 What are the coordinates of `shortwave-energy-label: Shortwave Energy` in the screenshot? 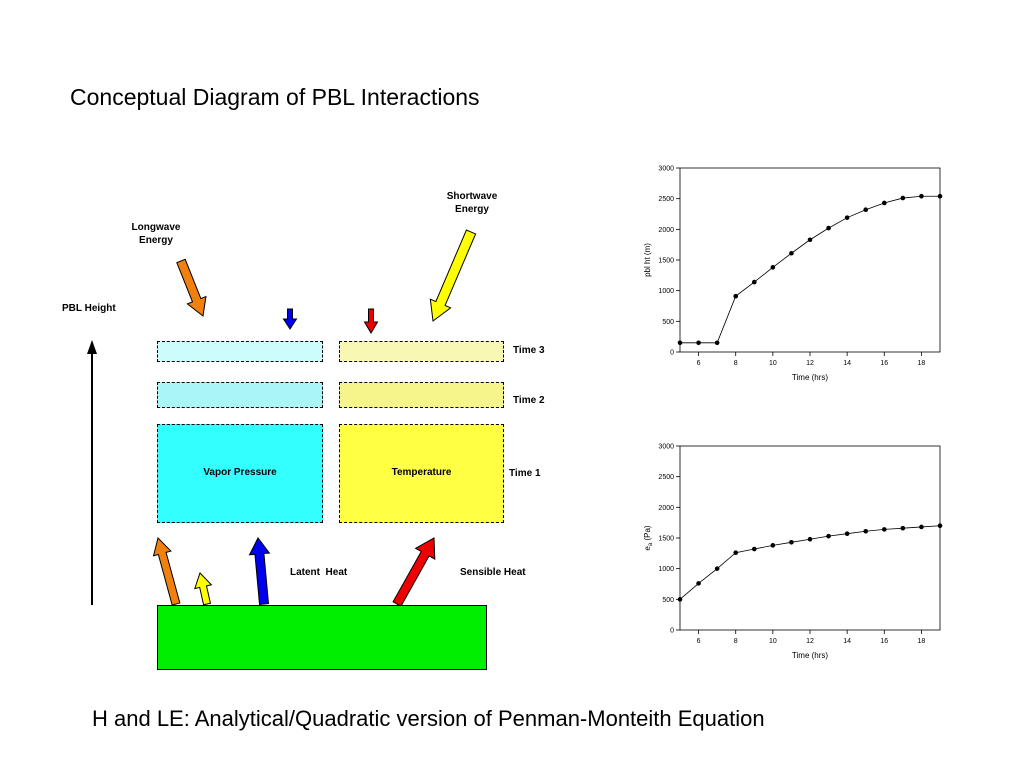 It's located at (472, 203).